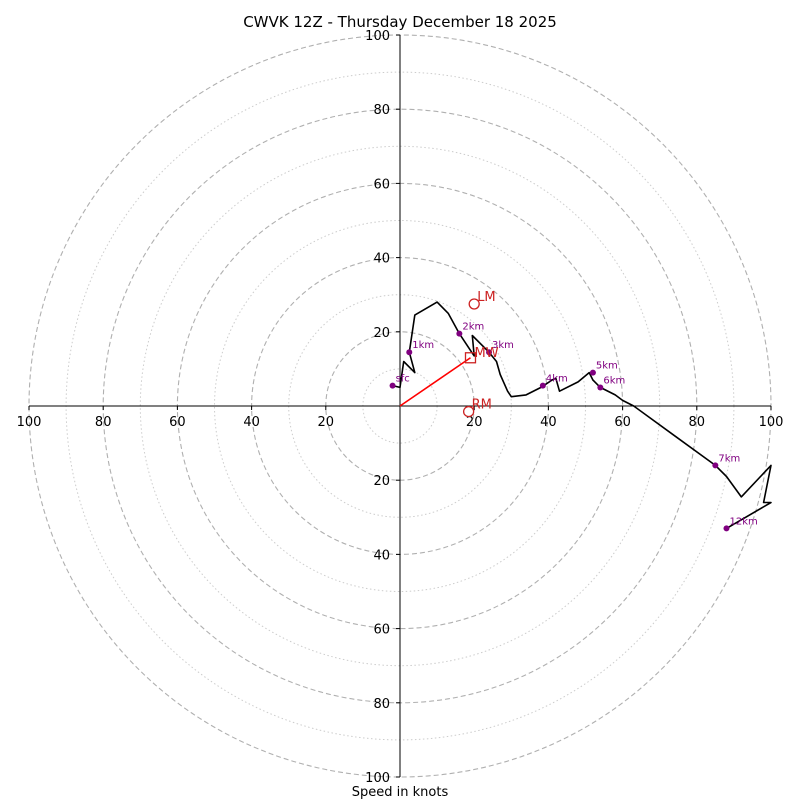 The width and height of the screenshot is (800, 800). Describe the element at coordinates (729, 458) in the screenshot. I see `height-marker-label: 7km` at that location.